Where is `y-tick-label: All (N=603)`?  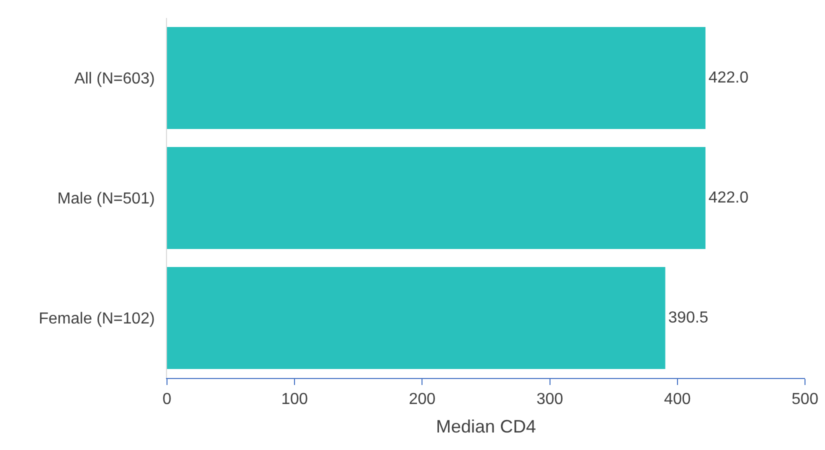
y-tick-label: All (N=603) is located at coordinates (114, 79).